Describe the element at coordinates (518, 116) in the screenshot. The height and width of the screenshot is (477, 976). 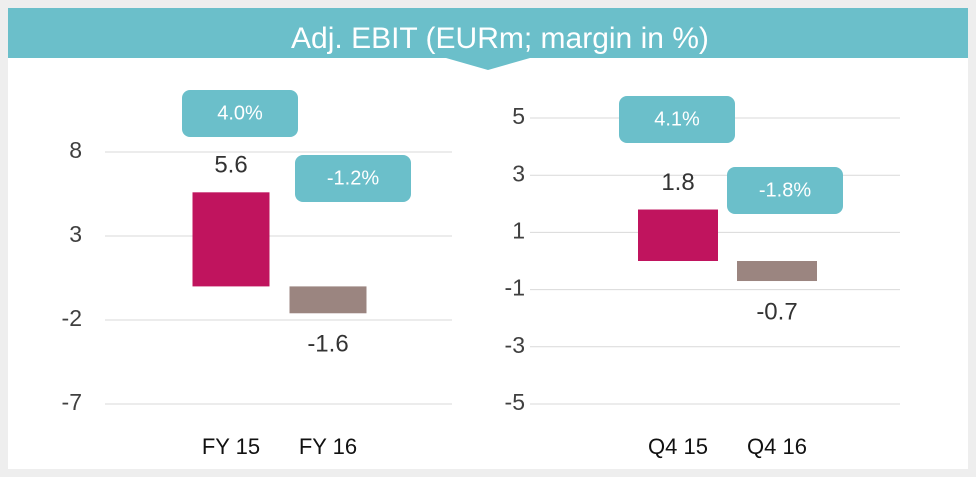
I see `y-tick-label: 5` at that location.